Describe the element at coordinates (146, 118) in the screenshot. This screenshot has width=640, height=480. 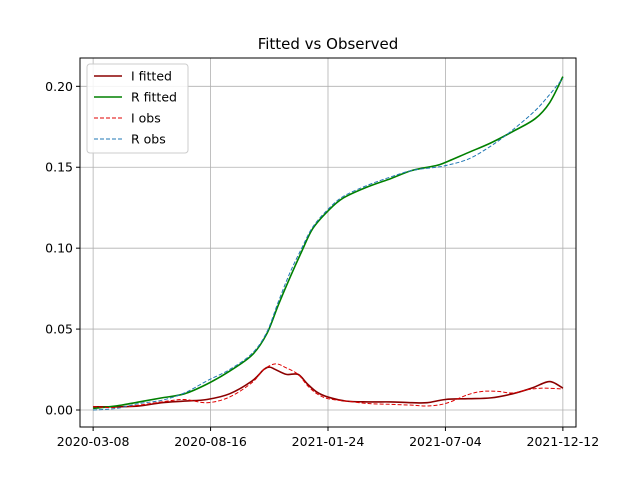
I see `legend-label-i-obs: I obs` at that location.